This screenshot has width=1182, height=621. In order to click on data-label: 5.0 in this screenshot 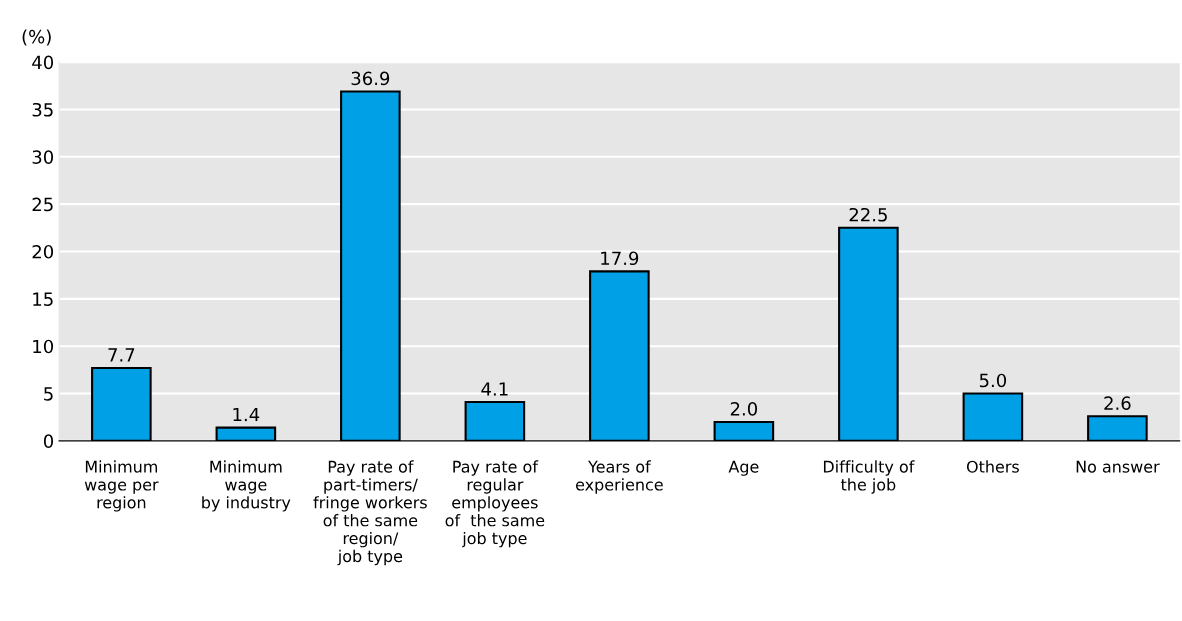, I will do `click(993, 380)`.